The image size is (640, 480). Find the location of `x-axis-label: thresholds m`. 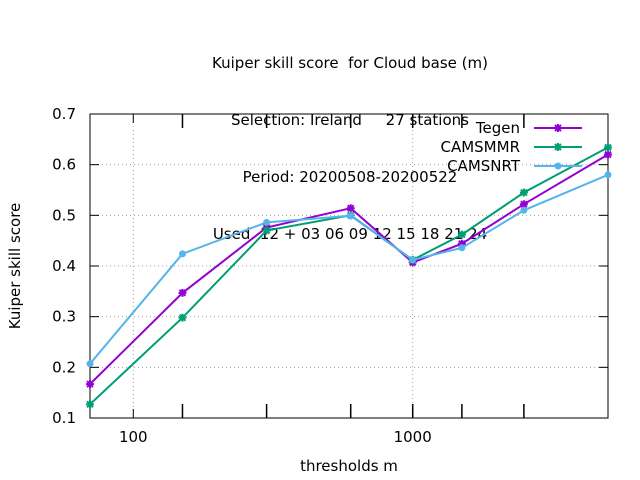

x-axis-label: thresholds m is located at coordinates (349, 466).